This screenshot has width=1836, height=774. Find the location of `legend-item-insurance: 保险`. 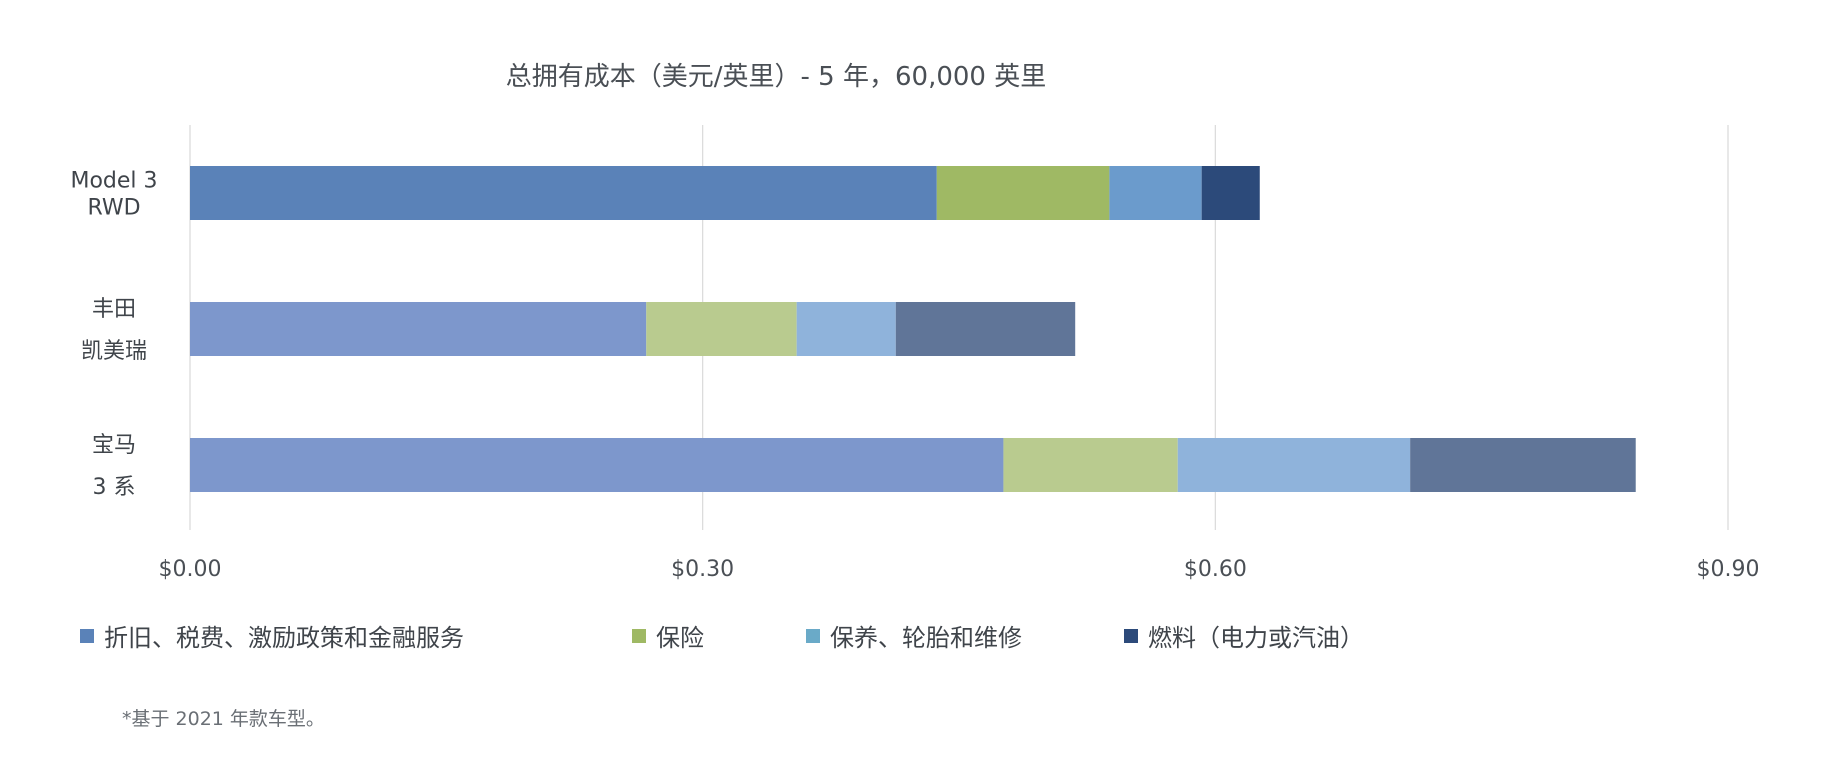

legend-item-insurance: 保险 is located at coordinates (668, 635).